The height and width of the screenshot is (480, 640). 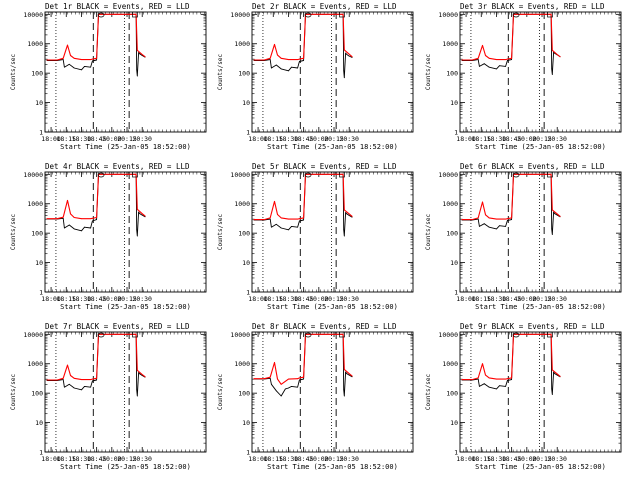 I want to click on panel-title: Det 3r BLACK = Events, RED = LLD, so click(x=532, y=6).